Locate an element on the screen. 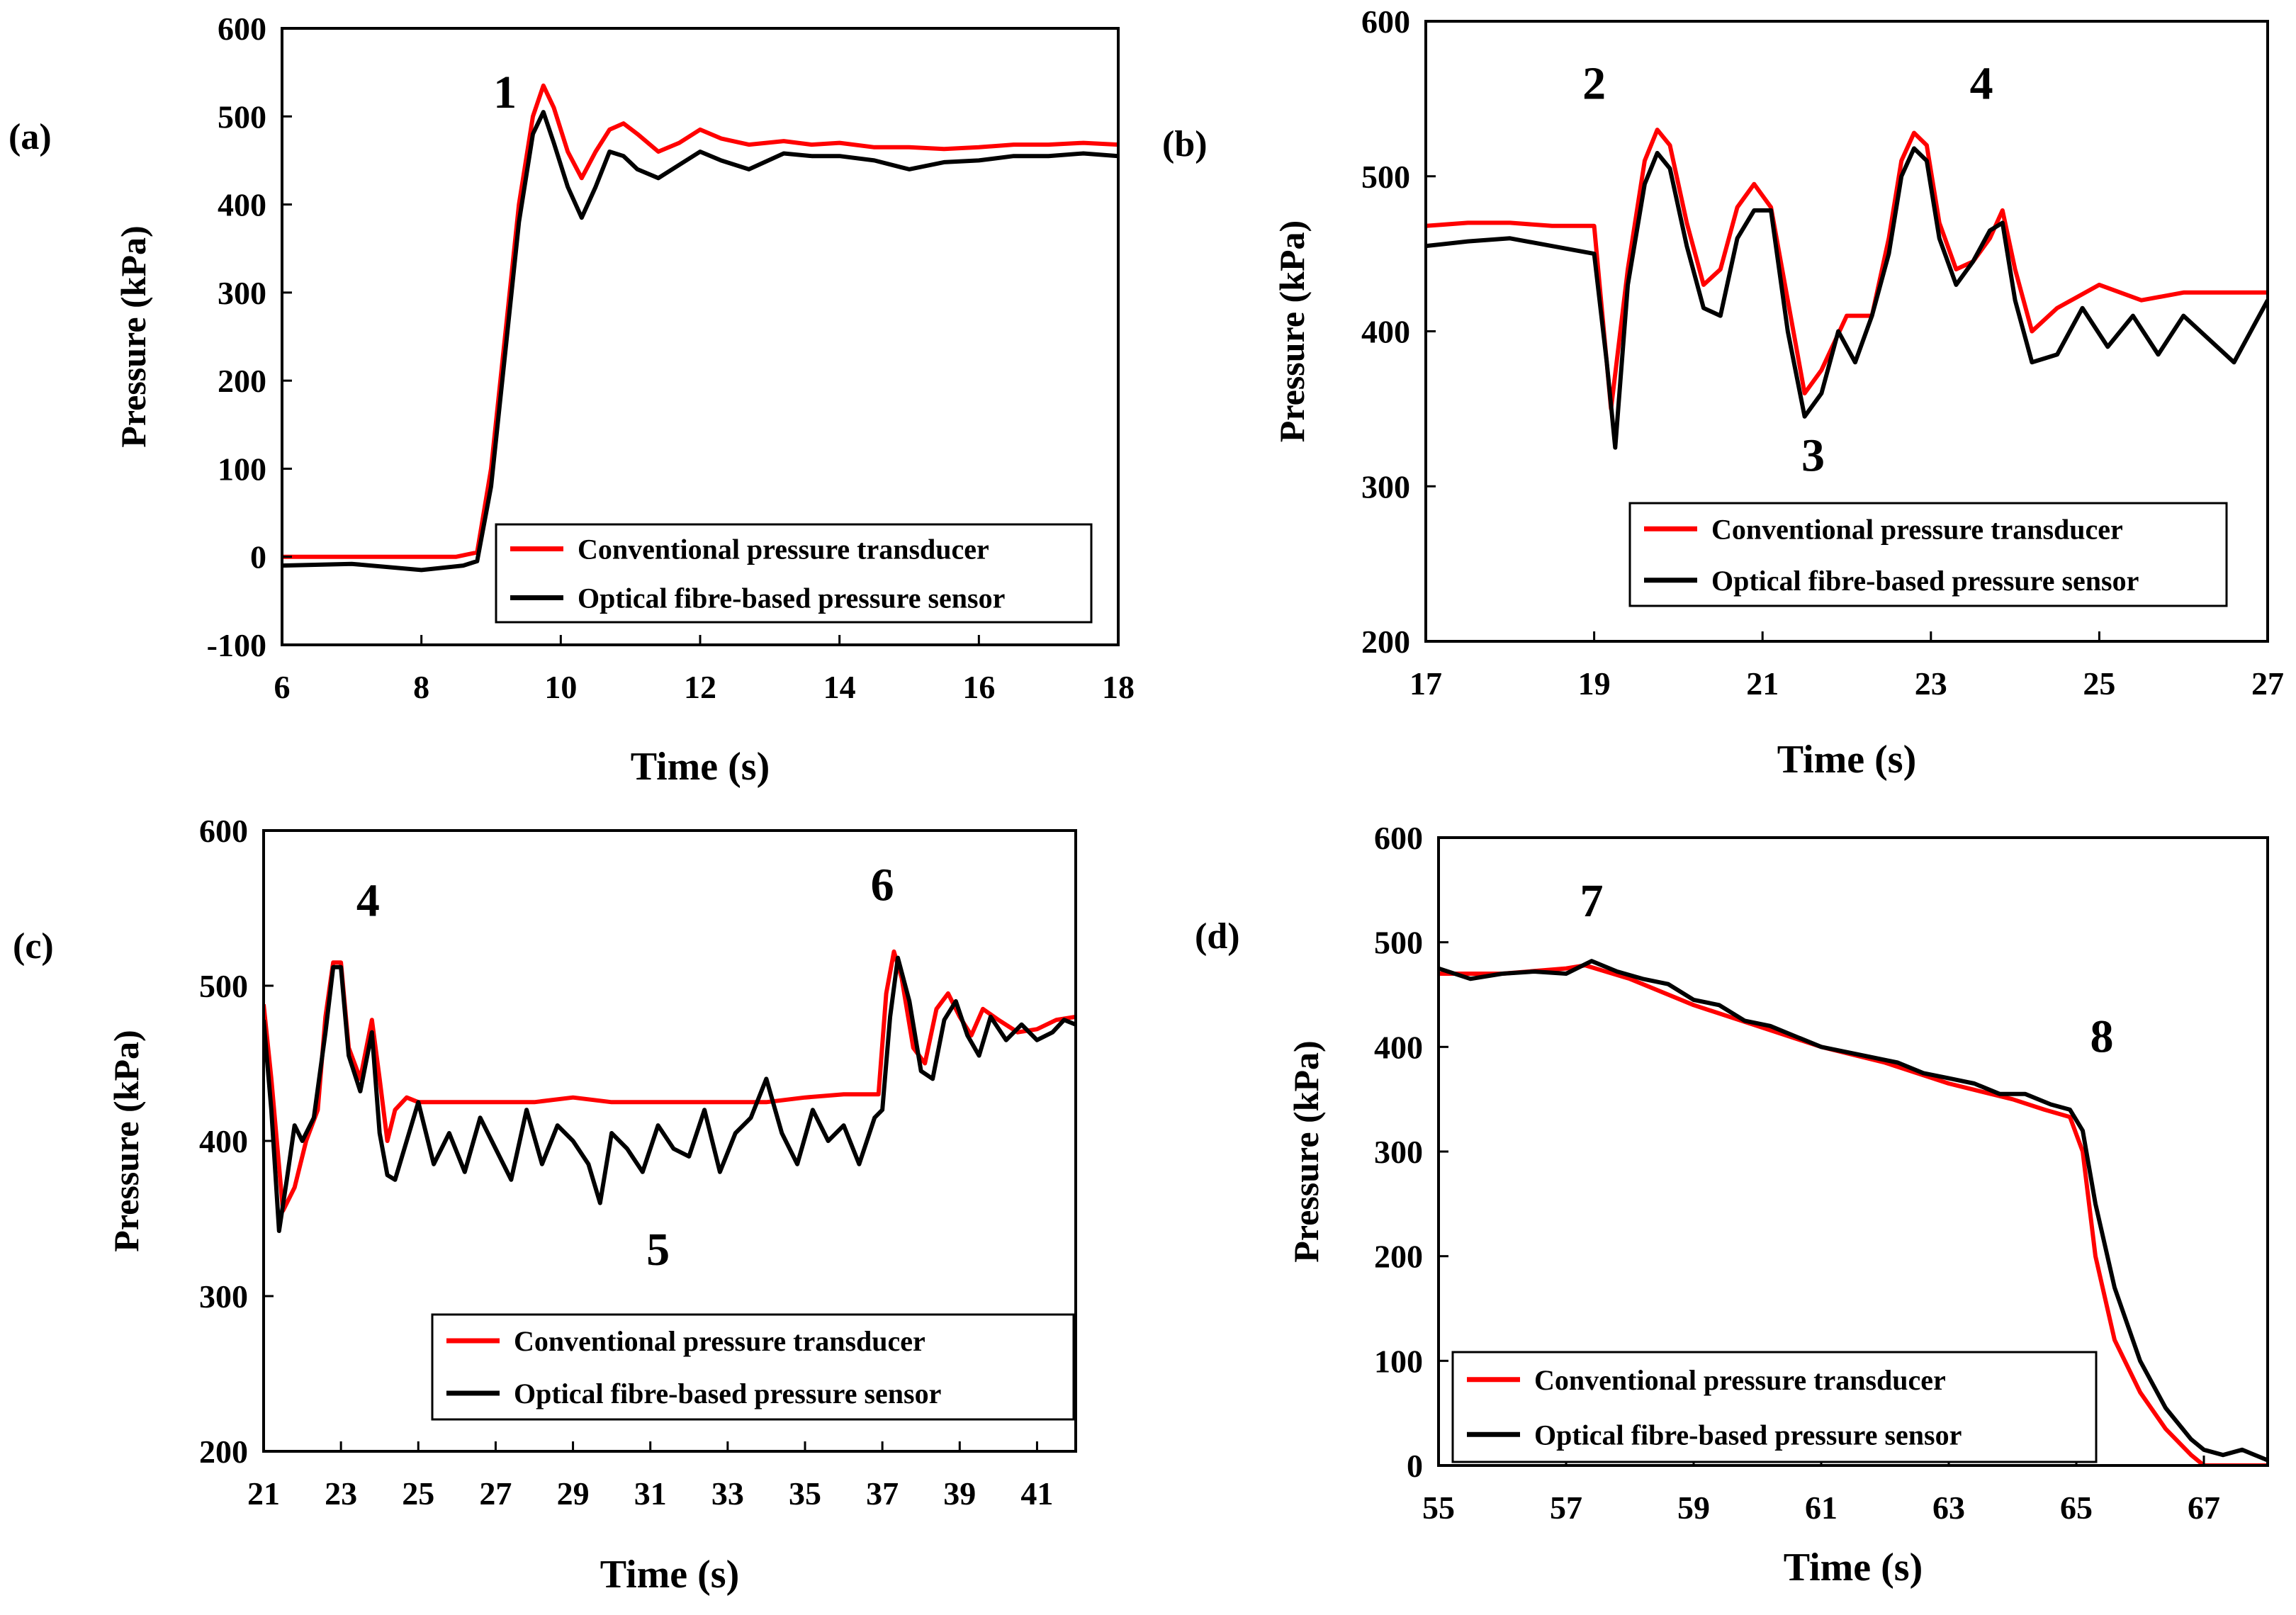 The image size is (2296, 1615). x-tick-label: 63 is located at coordinates (1948, 1508).